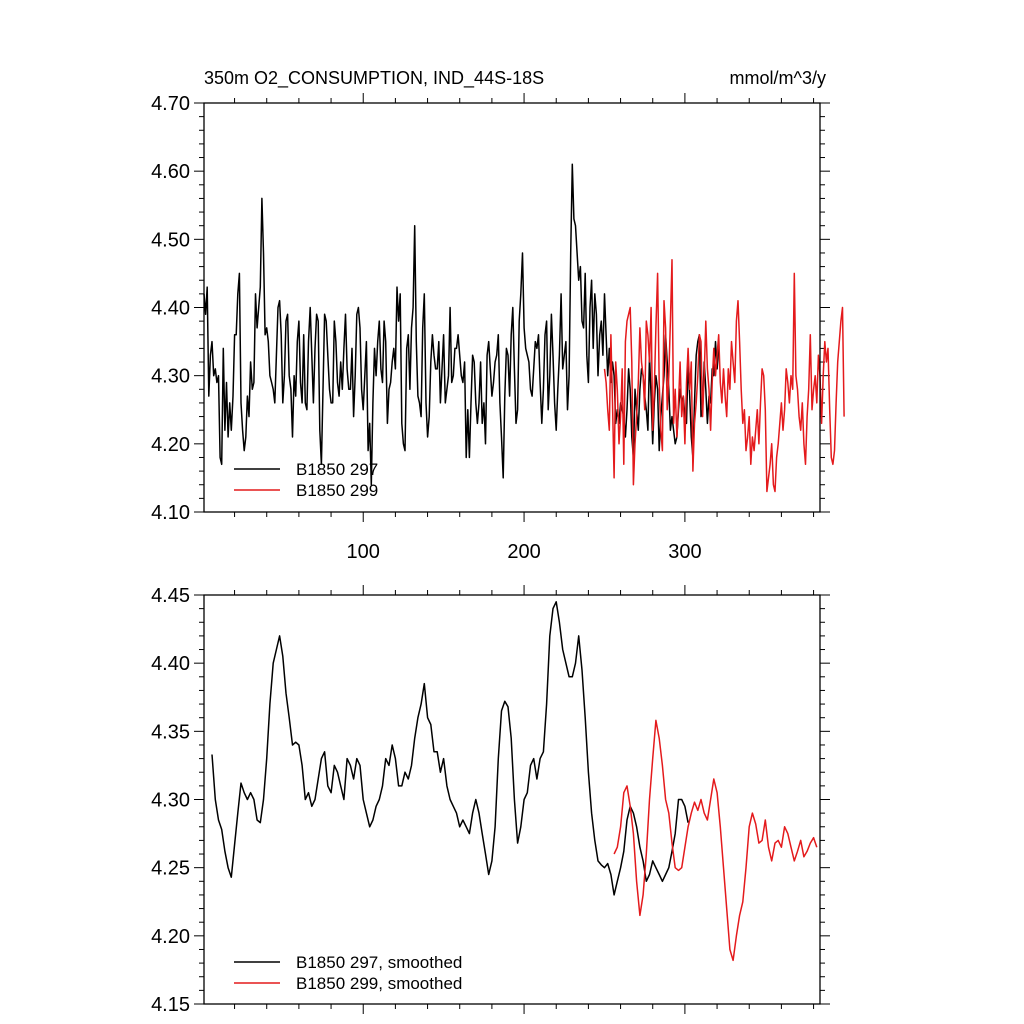 This screenshot has width=1024, height=1024. I want to click on bottom-ytick-label: 4.20, so click(170, 937).